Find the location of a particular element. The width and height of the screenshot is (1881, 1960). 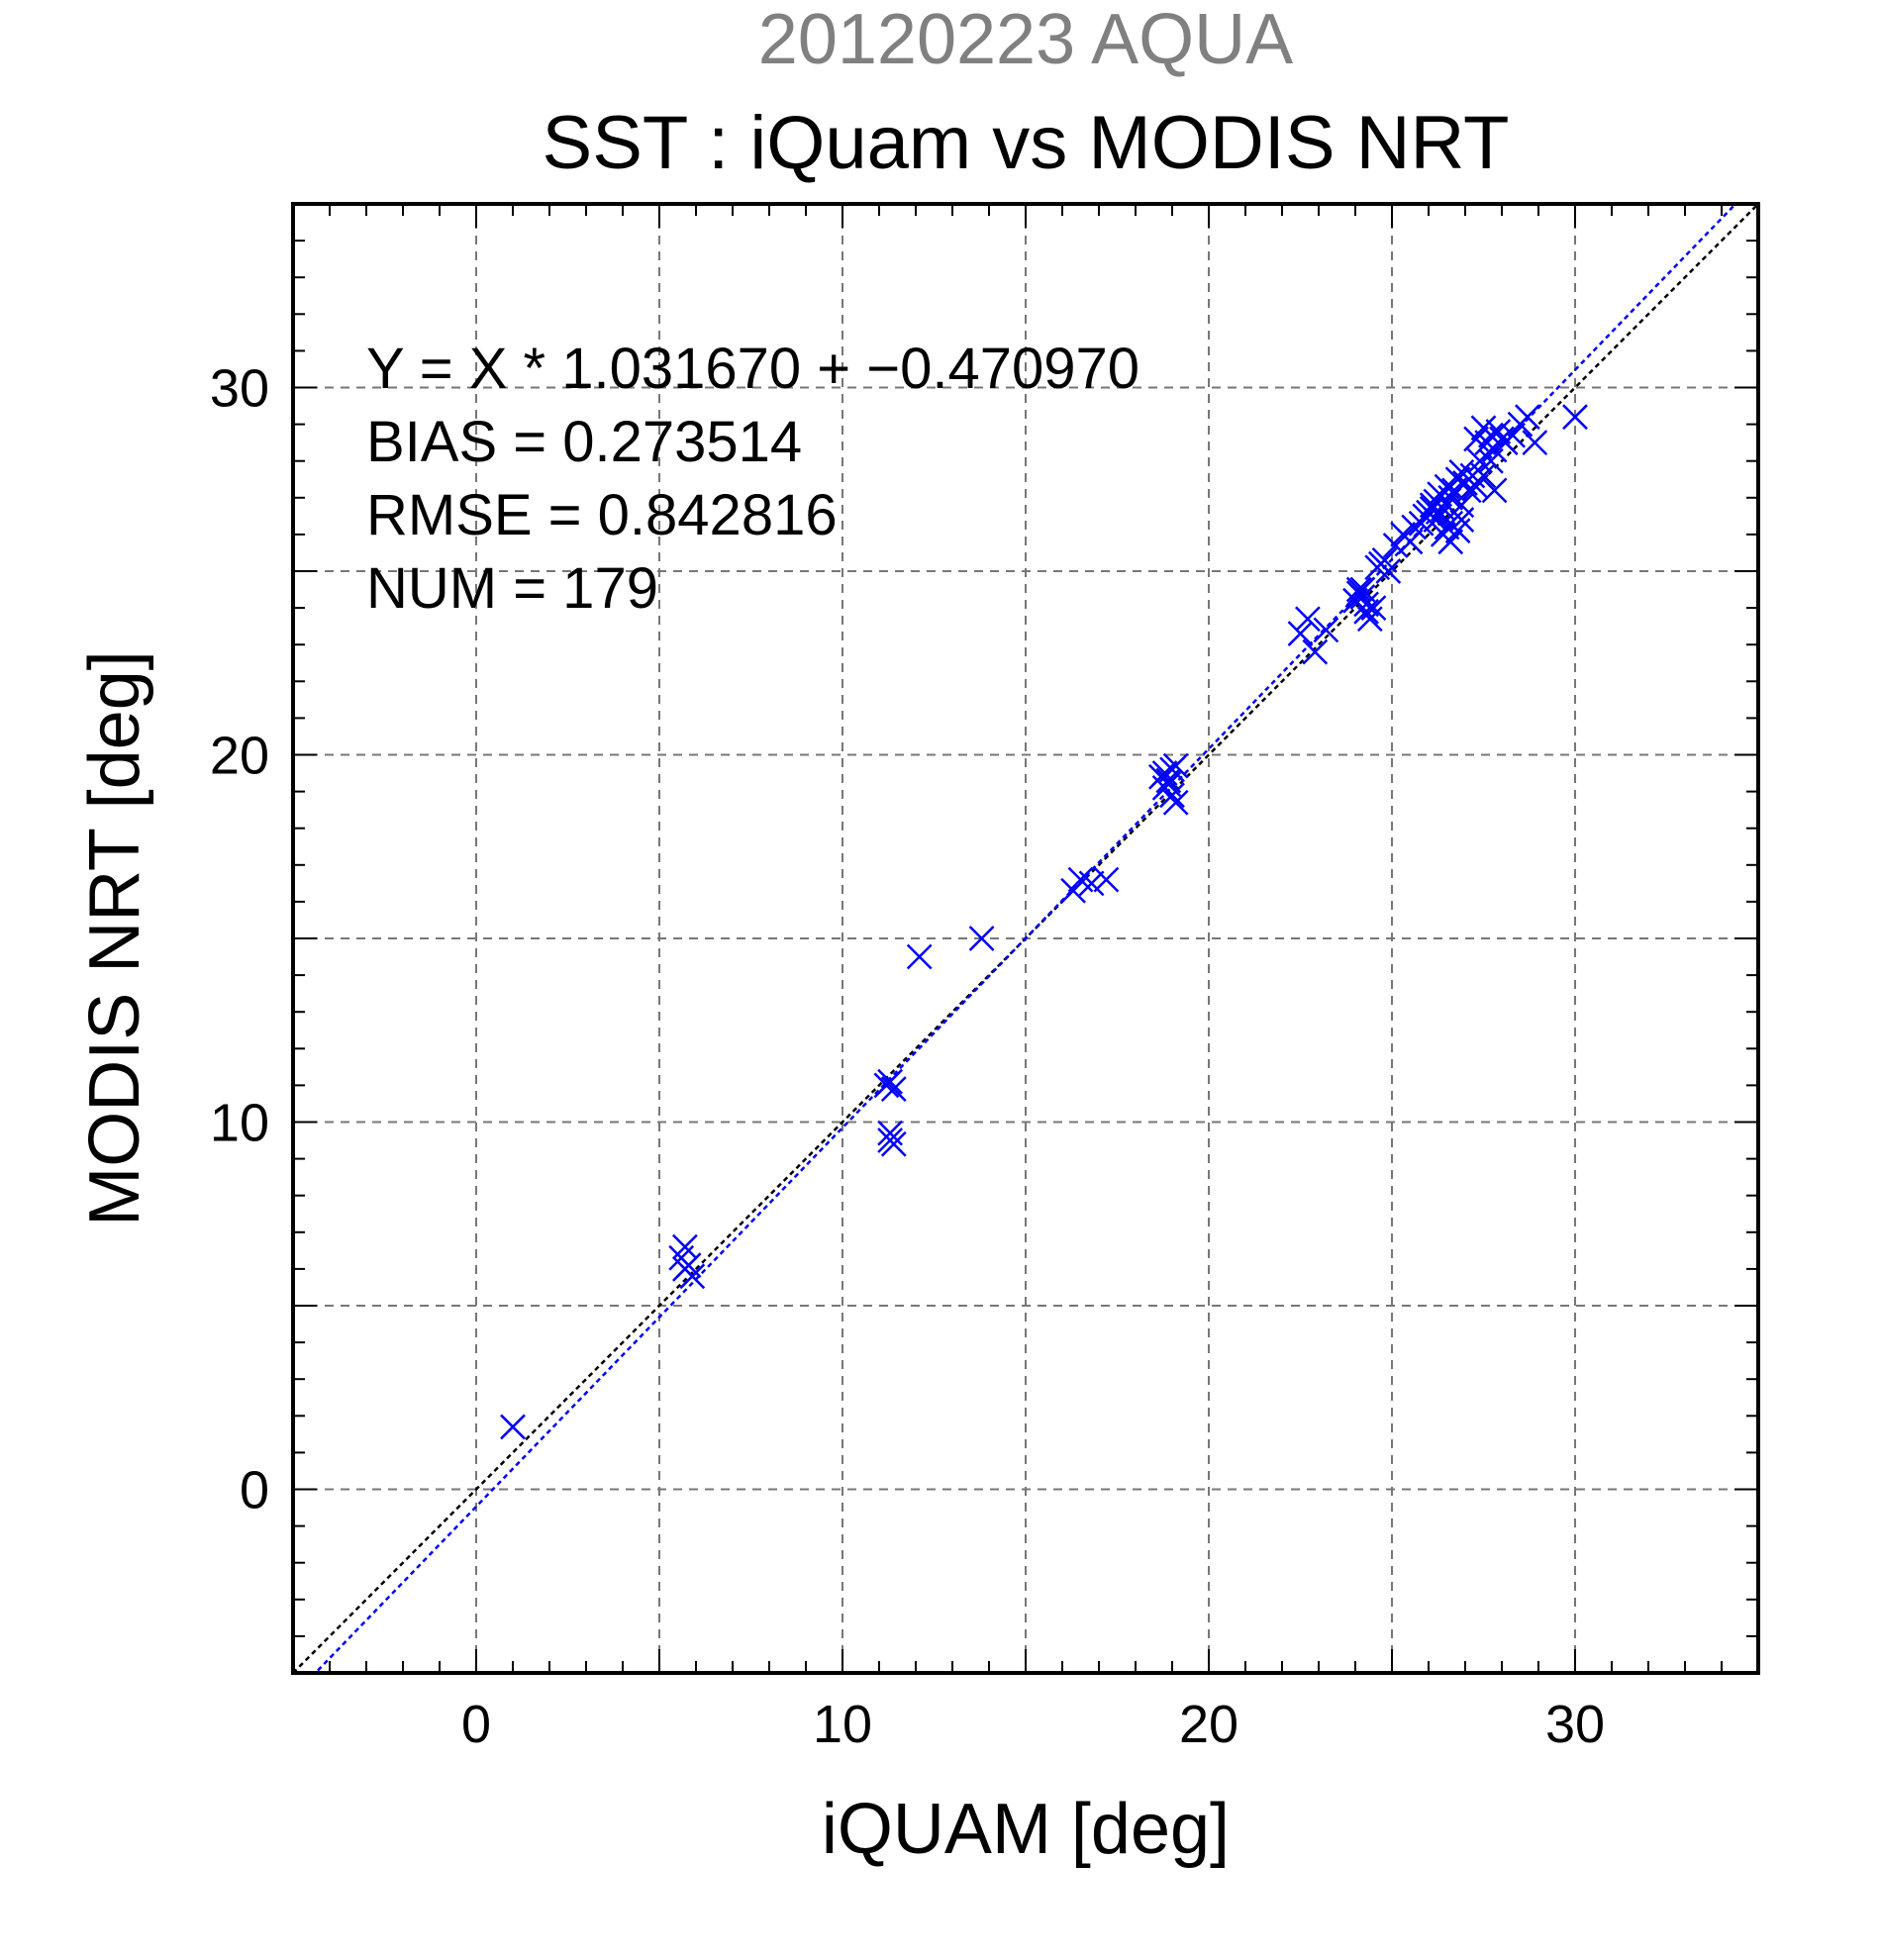

chart-date-title: 20120223 AQUA is located at coordinates (1025, 39).